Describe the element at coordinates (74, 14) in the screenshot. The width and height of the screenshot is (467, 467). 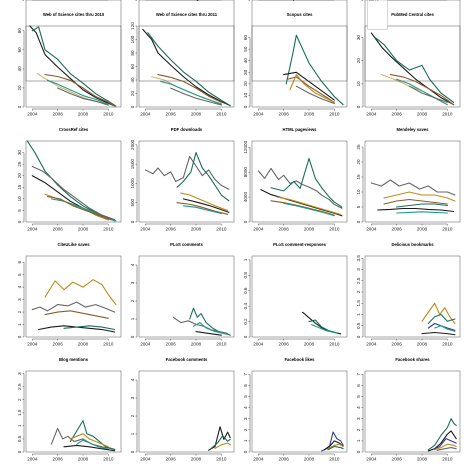
I see `panel-title: Web of Science cites thru 2010` at that location.